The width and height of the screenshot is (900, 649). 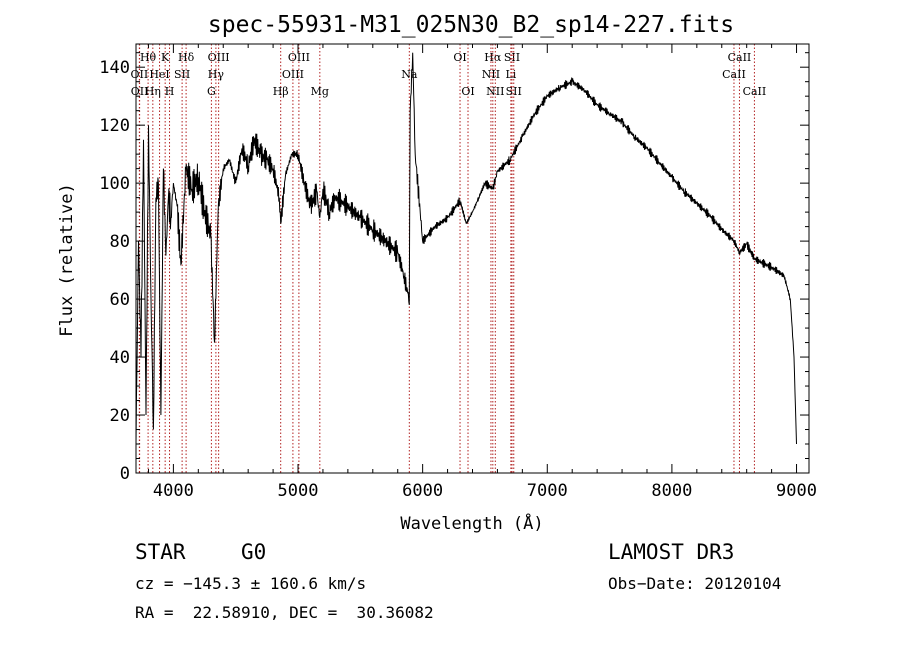 I want to click on x-axis-label: Wavelength (Å), so click(x=471, y=523).